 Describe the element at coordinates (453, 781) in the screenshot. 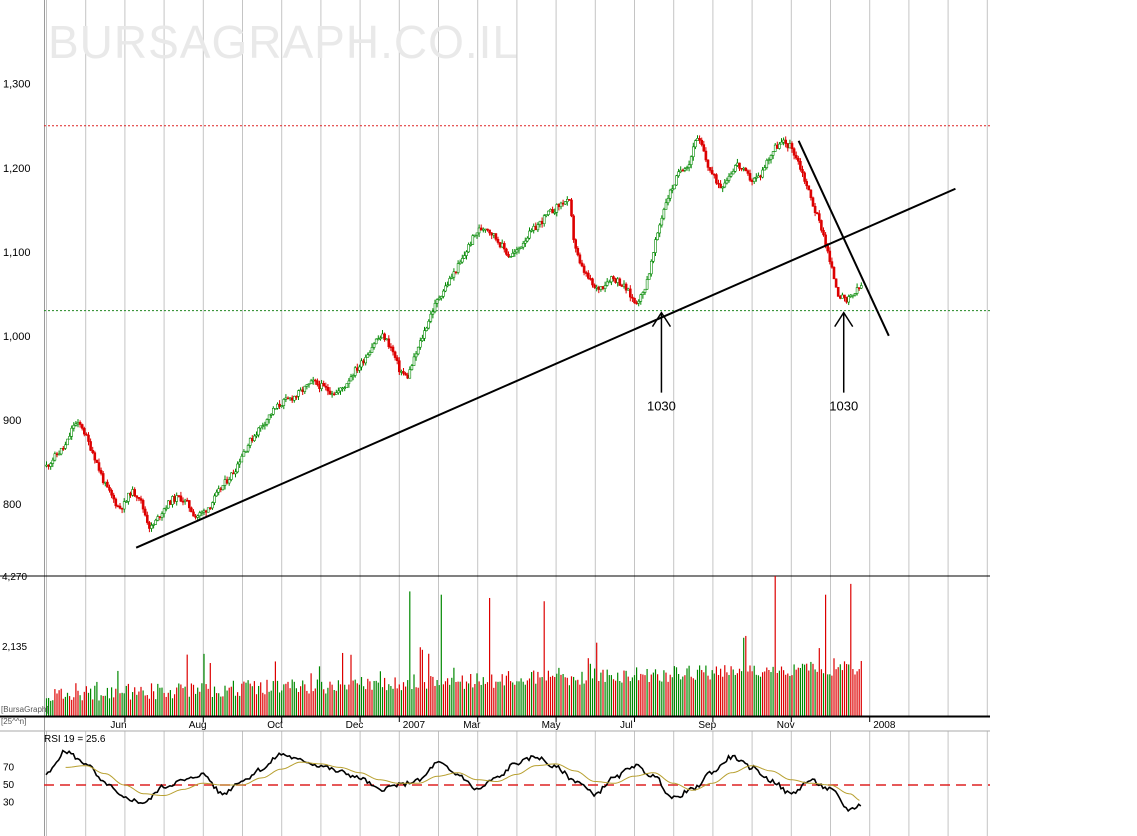

I see `rsi-line` at that location.